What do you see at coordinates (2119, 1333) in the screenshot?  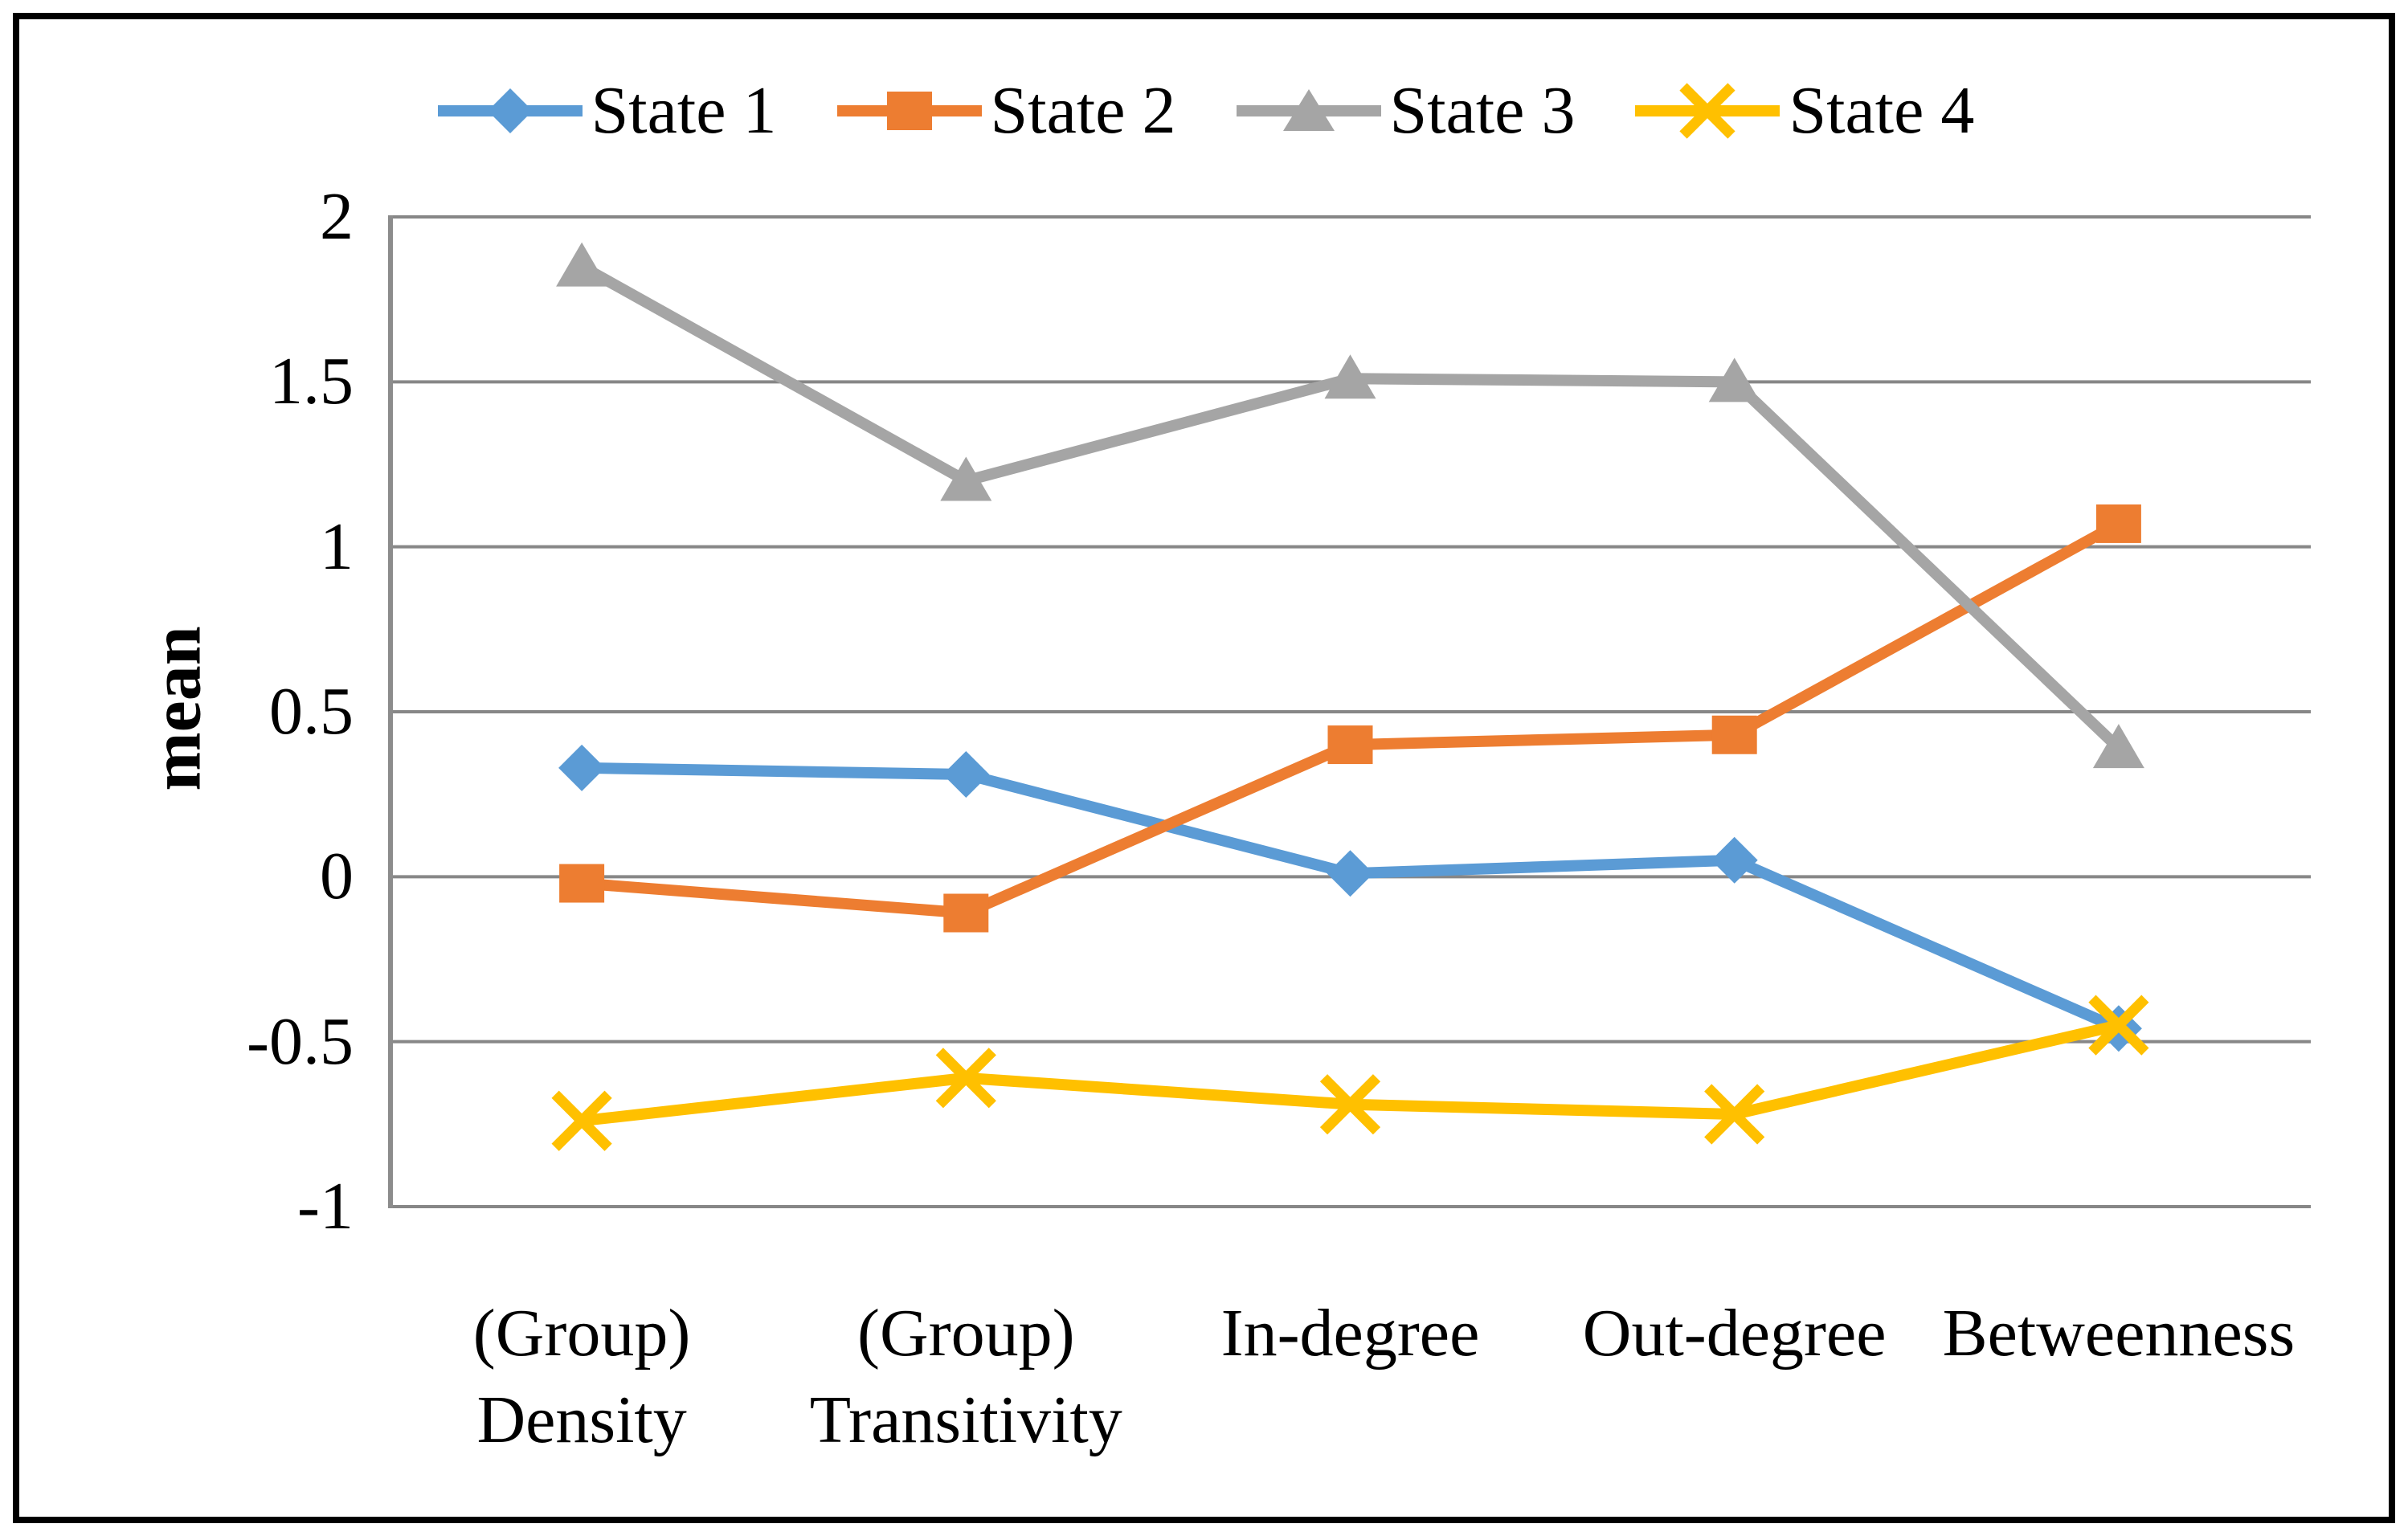 I see `x-category-label: Betweenness` at bounding box center [2119, 1333].